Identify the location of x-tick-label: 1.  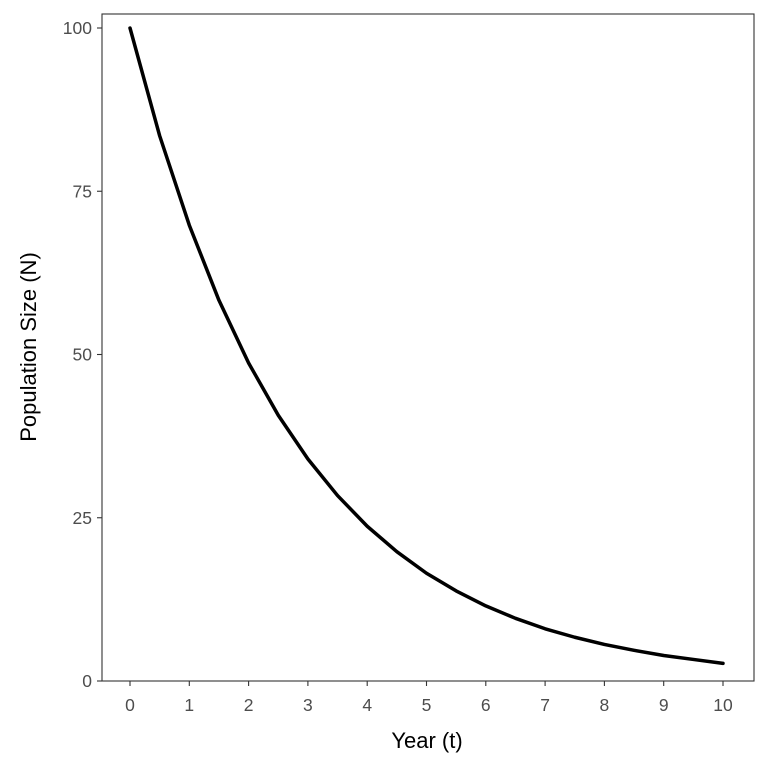
(189, 705).